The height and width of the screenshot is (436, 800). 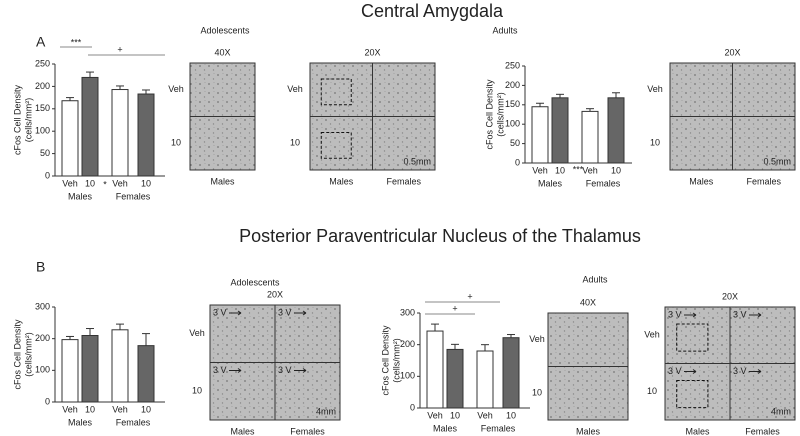 What do you see at coordinates (515, 143) in the screenshot?
I see `y-tick-label: 50` at bounding box center [515, 143].